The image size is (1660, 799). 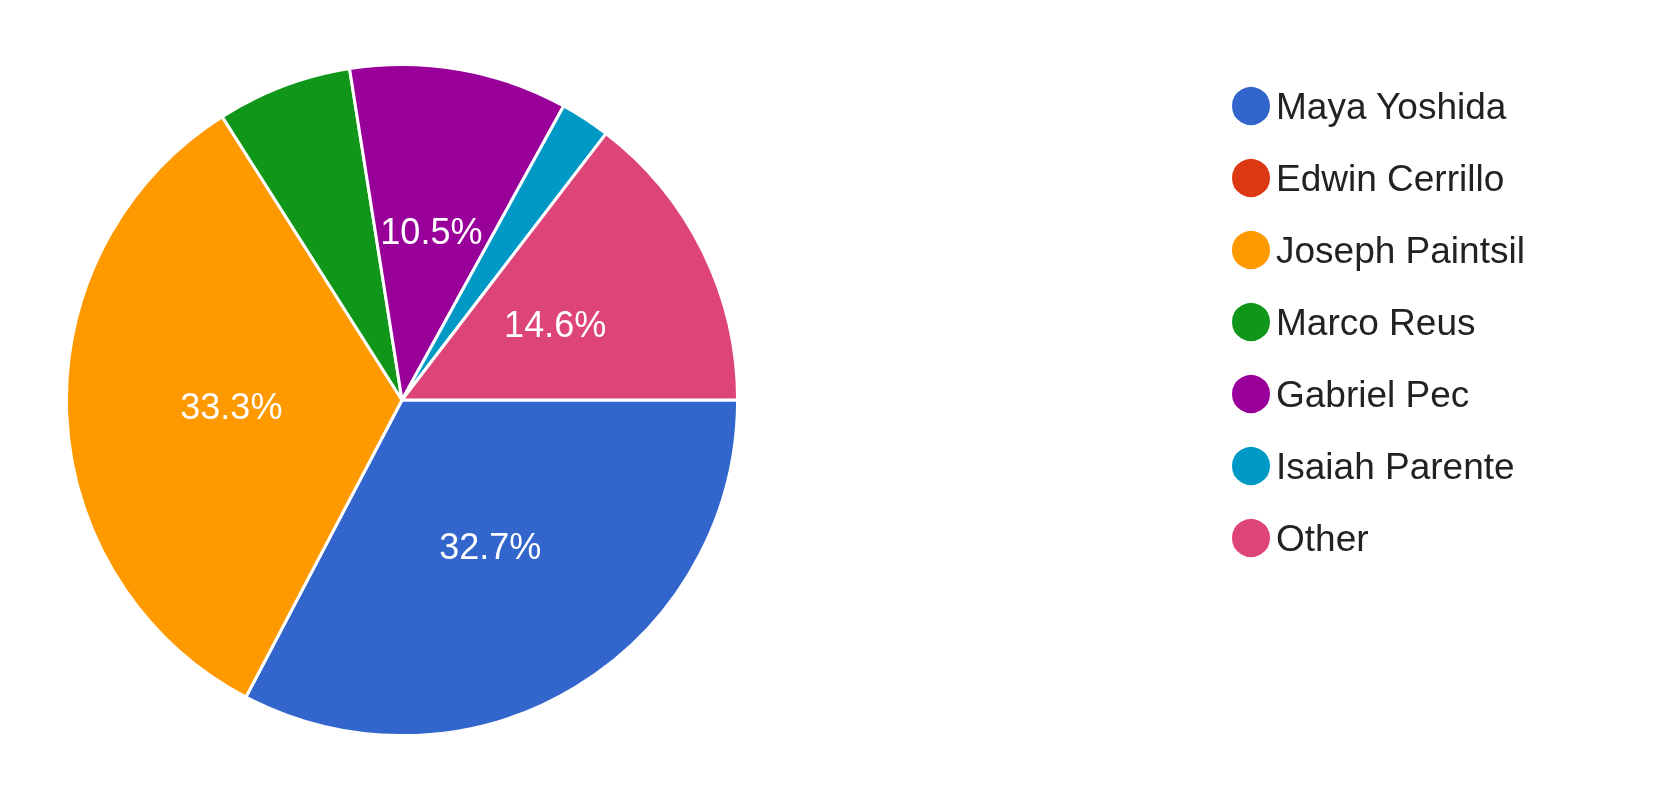 I want to click on legend-label: Gabriel Pec, so click(x=1373, y=394).